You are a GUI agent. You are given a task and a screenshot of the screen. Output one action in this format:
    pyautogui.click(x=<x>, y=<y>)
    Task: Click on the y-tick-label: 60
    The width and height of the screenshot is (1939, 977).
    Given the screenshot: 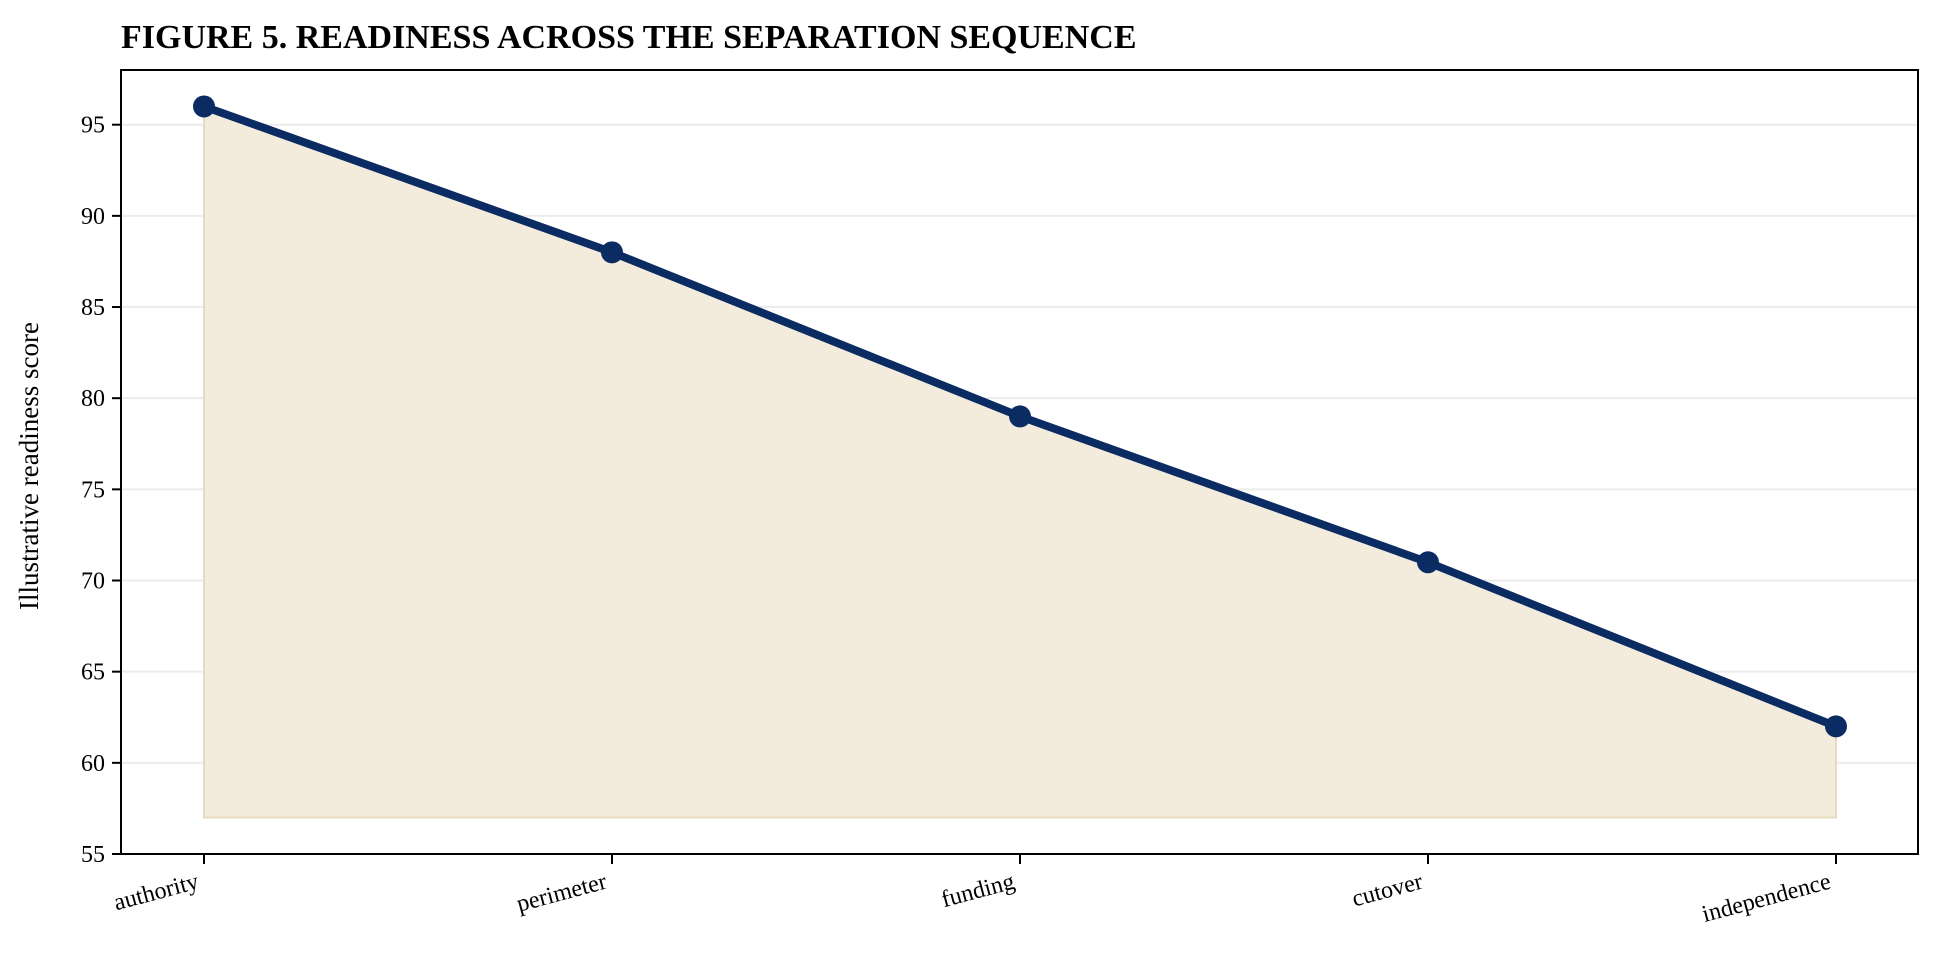 What is the action you would take?
    pyautogui.click(x=93, y=764)
    